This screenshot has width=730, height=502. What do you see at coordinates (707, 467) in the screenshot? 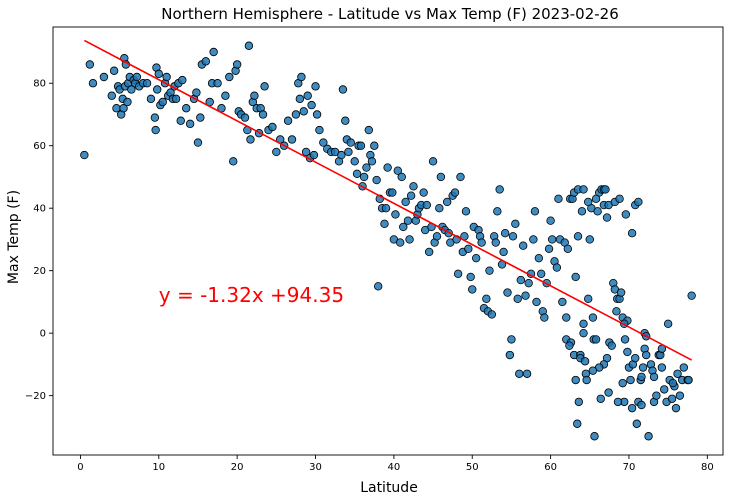
I see `x-tick-label: 80` at bounding box center [707, 467].